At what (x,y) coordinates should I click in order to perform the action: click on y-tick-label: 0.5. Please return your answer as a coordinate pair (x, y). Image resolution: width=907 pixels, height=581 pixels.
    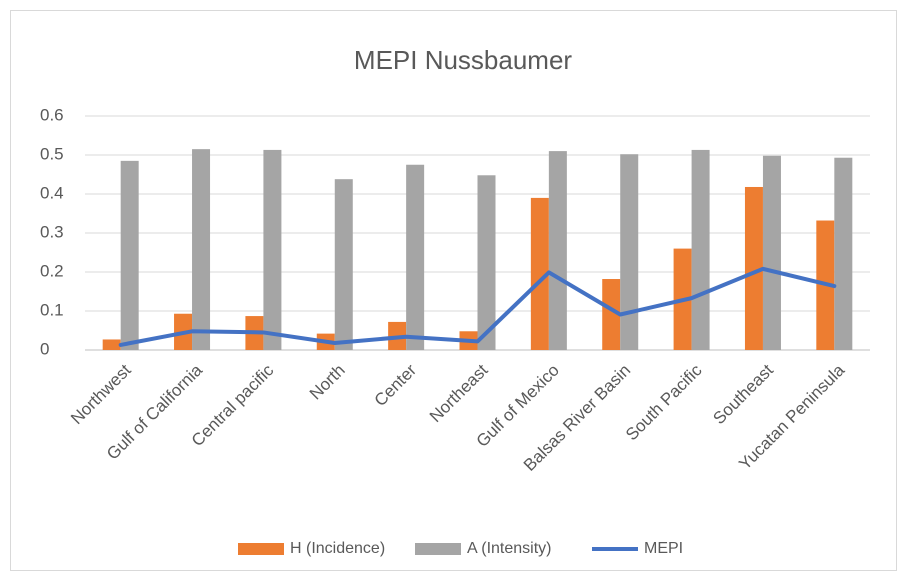
    Looking at the image, I should click on (52, 153).